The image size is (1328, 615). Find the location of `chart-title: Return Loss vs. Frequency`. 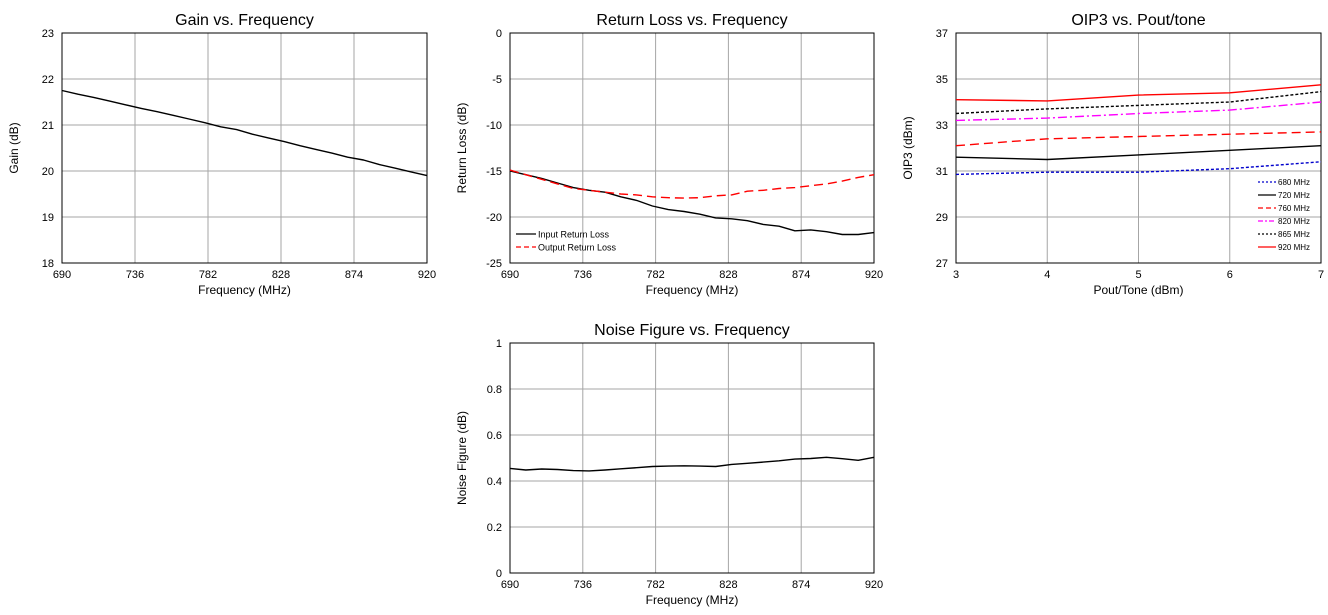

chart-title: Return Loss vs. Frequency is located at coordinates (691, 20).